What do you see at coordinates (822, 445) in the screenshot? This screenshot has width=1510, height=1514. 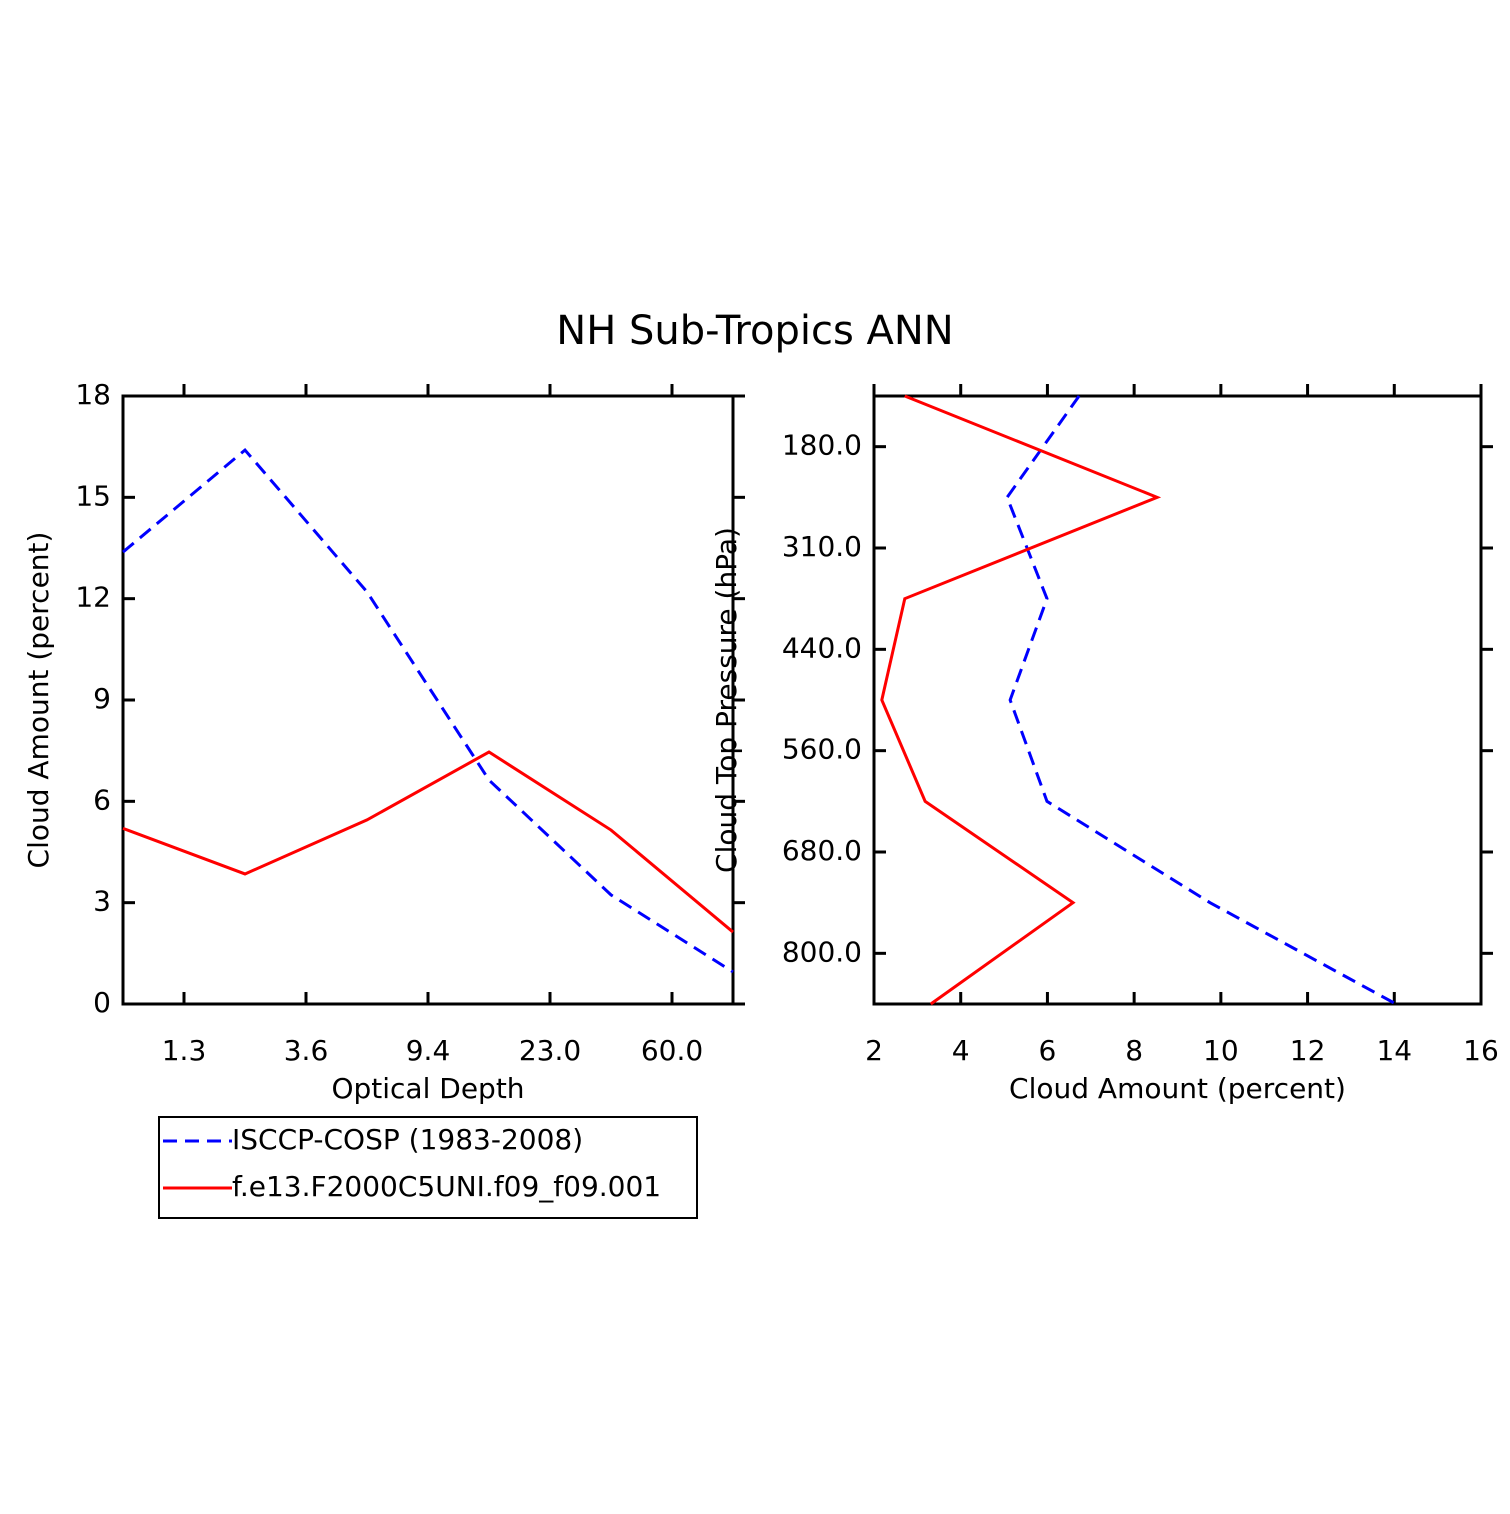 I see `y-tick-label: 180.0` at bounding box center [822, 445].